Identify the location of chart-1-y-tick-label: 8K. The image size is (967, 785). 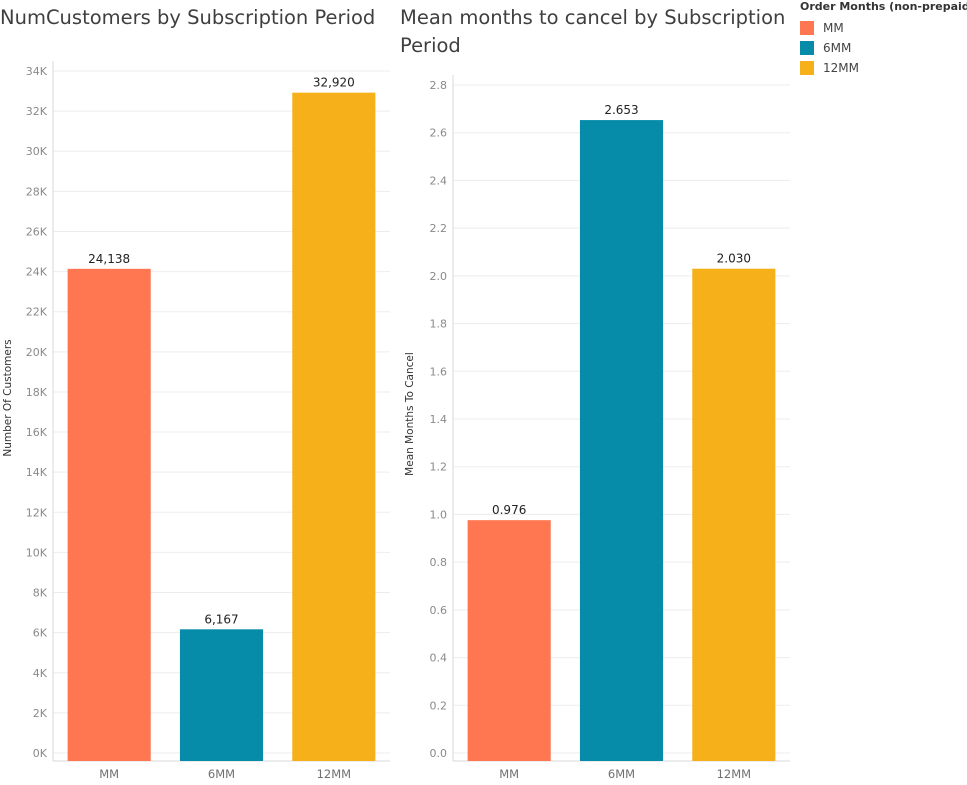
(40, 593).